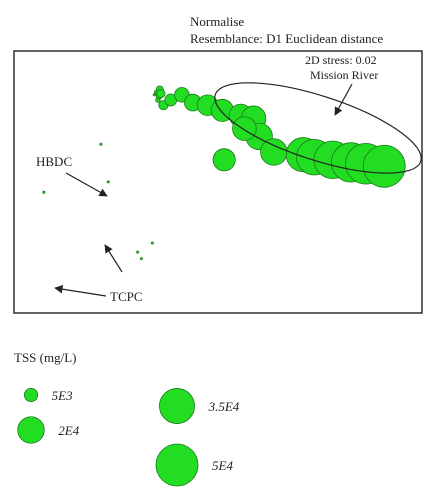 The width and height of the screenshot is (437, 500). Describe the element at coordinates (318, 128) in the screenshot. I see `mission-river-ellipse` at that location.